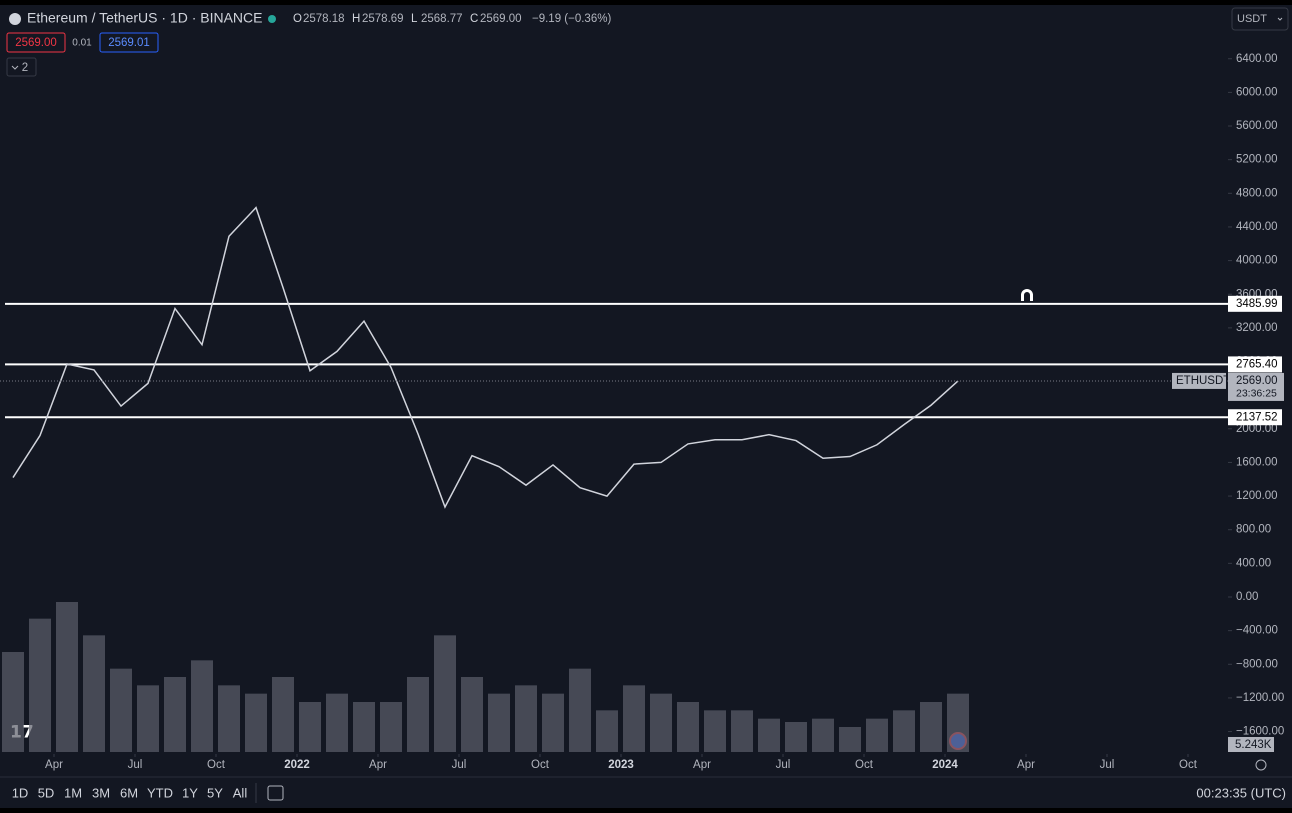  I want to click on bid-box, so click(36, 42).